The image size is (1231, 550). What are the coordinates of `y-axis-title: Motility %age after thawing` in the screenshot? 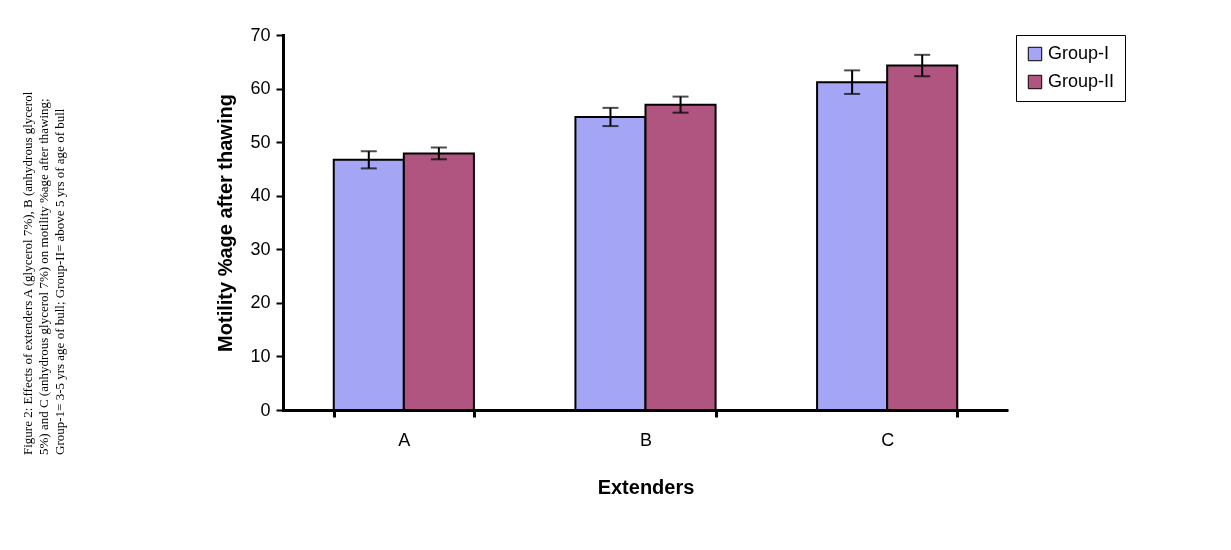 It's located at (225, 223).